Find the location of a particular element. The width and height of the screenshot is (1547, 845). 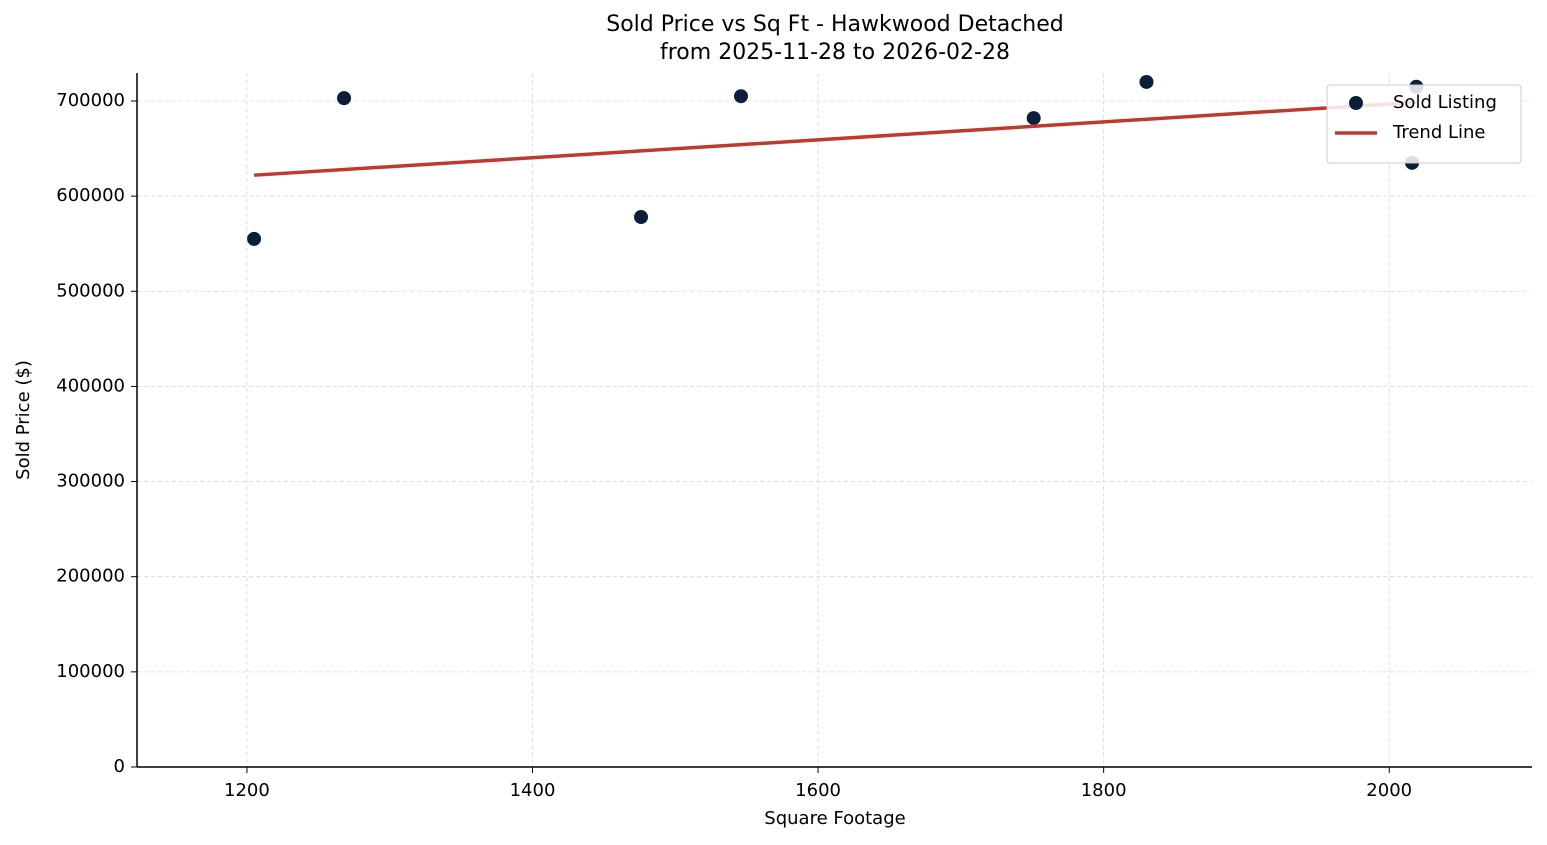

legend: Sold Listing Trend Line is located at coordinates (1424, 124).